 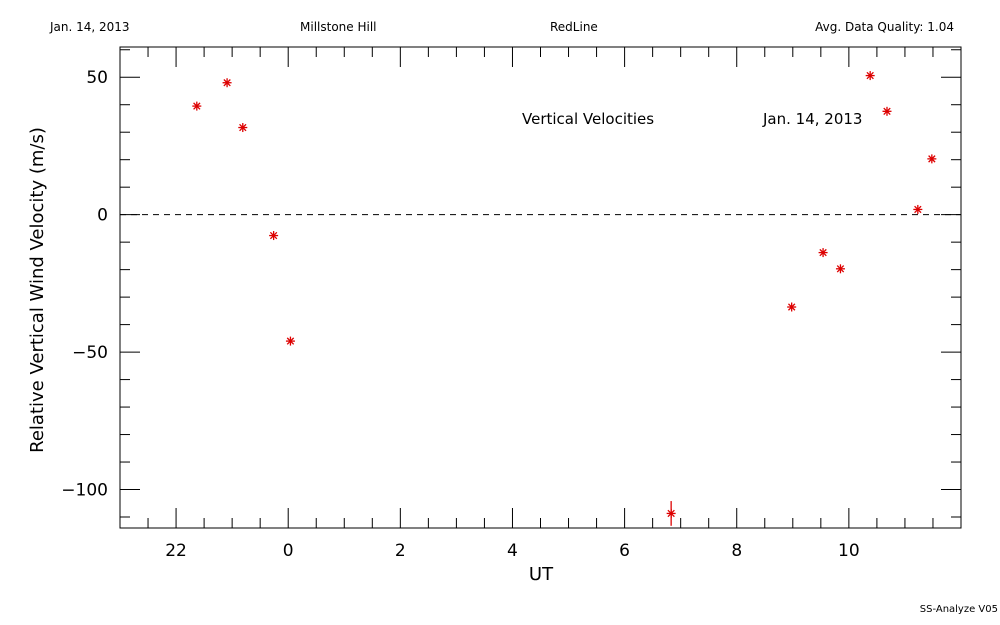 What do you see at coordinates (97, 78) in the screenshot?
I see `y-tick-label: 50` at bounding box center [97, 78].